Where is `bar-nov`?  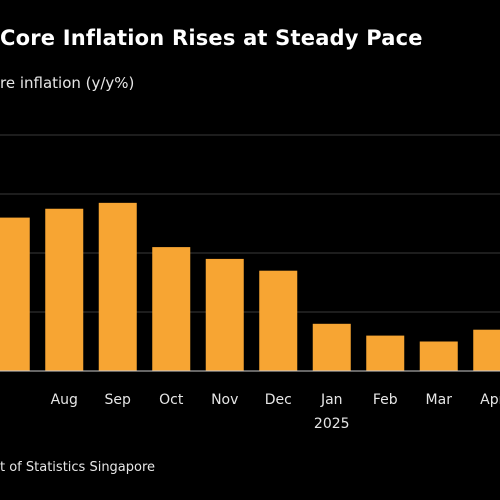
bar-nov is located at coordinates (224, 314).